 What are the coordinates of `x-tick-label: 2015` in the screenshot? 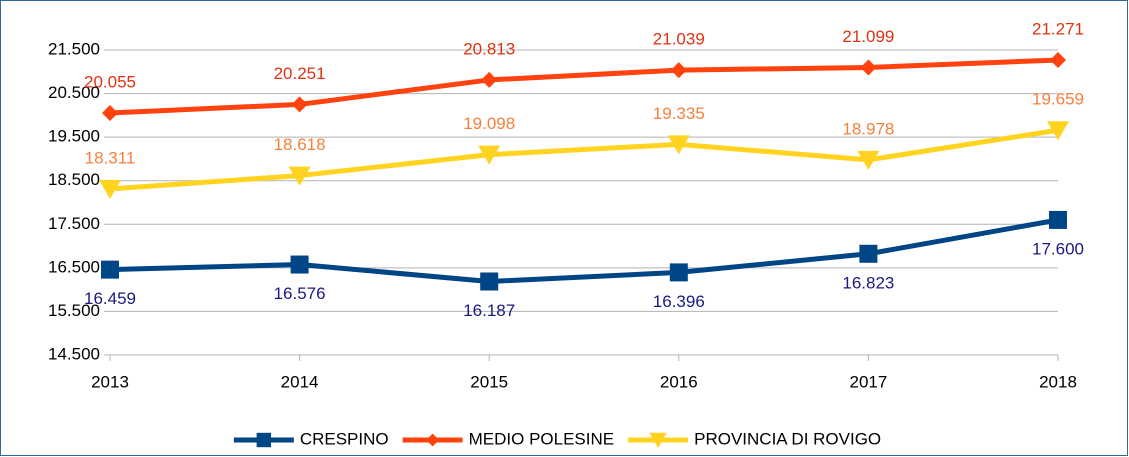 It's located at (489, 381).